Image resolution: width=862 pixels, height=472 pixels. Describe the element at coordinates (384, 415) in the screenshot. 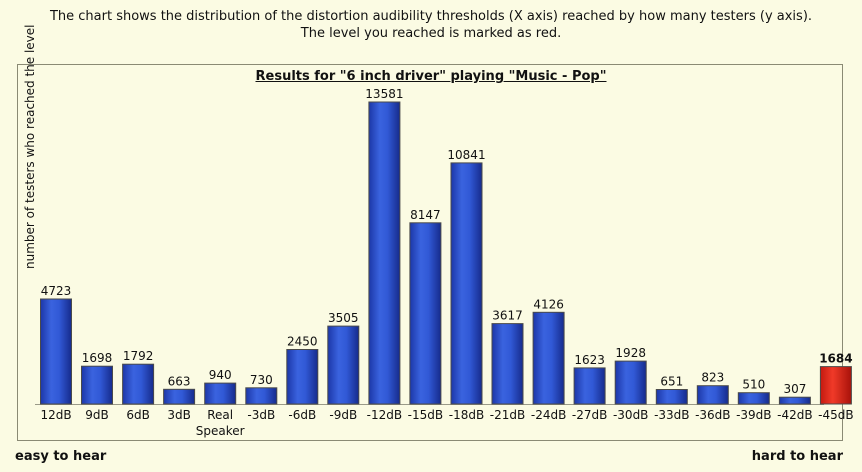

I see `tick-label--12db: -12dB` at that location.